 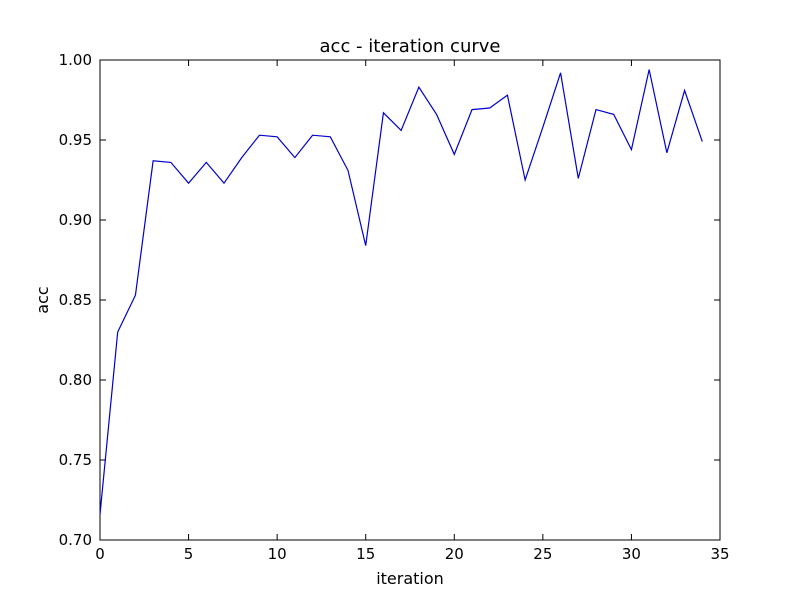 What do you see at coordinates (410, 46) in the screenshot?
I see `chart-title: acc - iteration curve` at bounding box center [410, 46].